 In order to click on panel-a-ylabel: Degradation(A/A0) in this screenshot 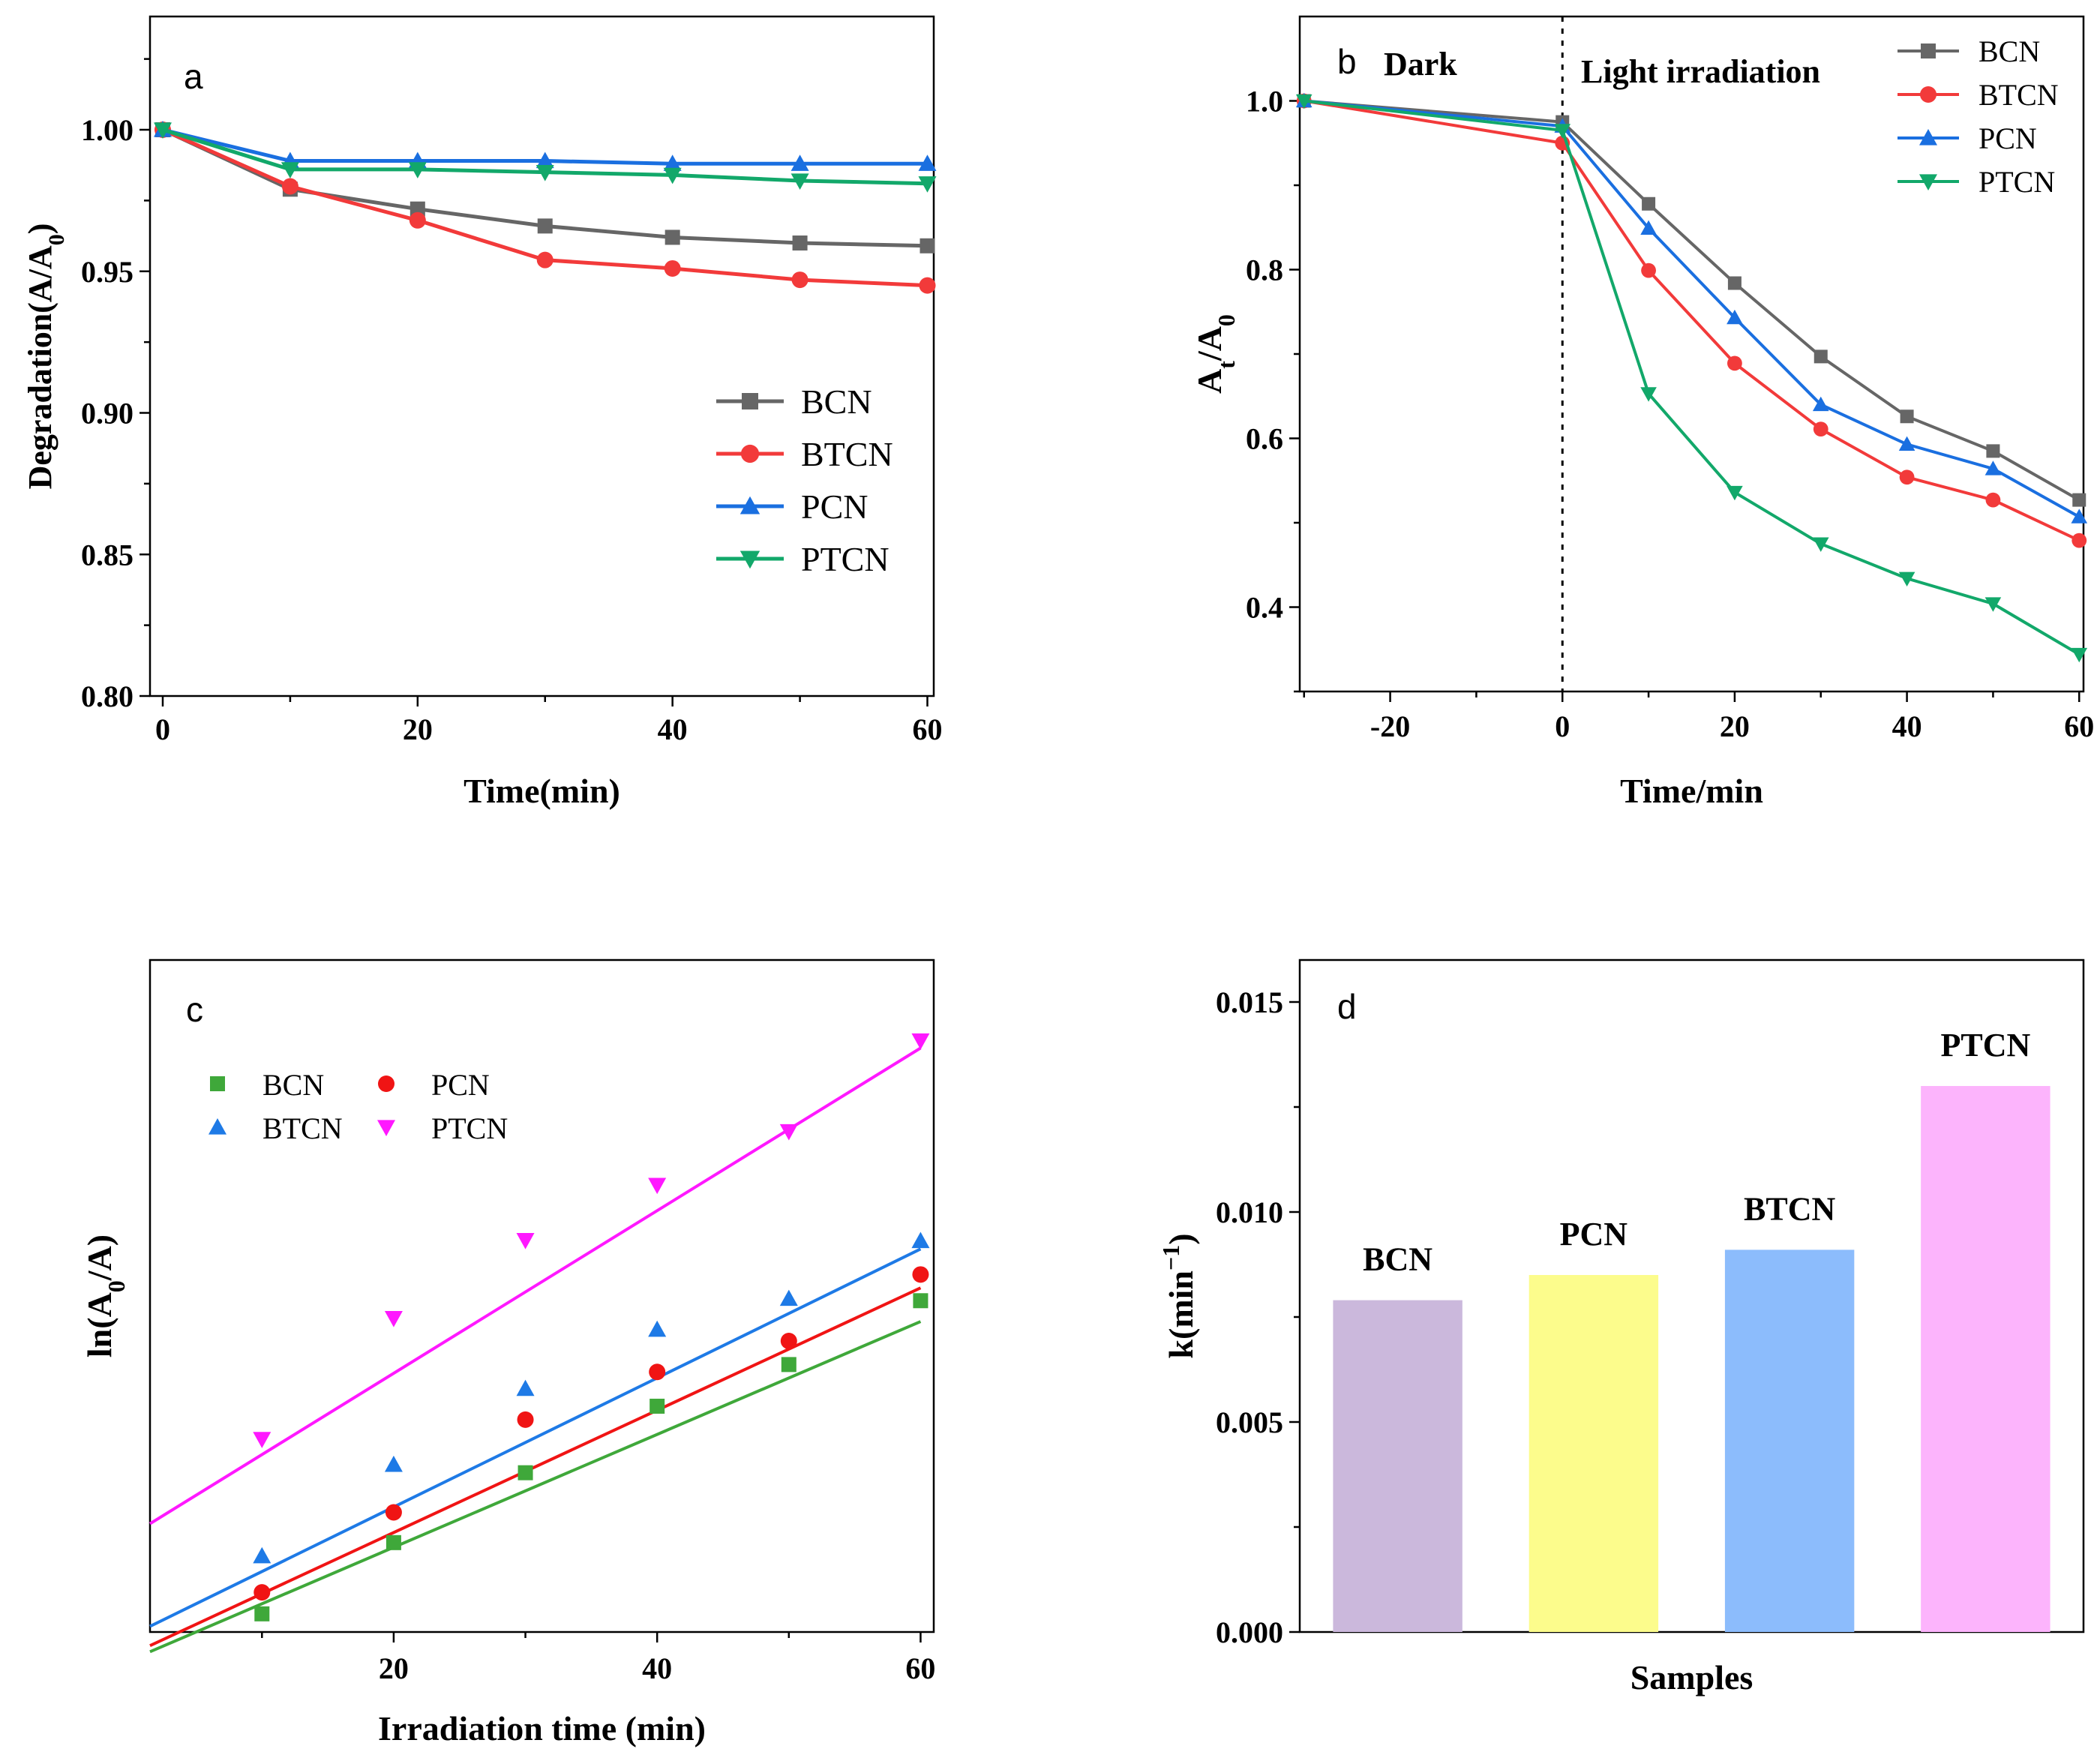, I will do `click(45, 357)`.